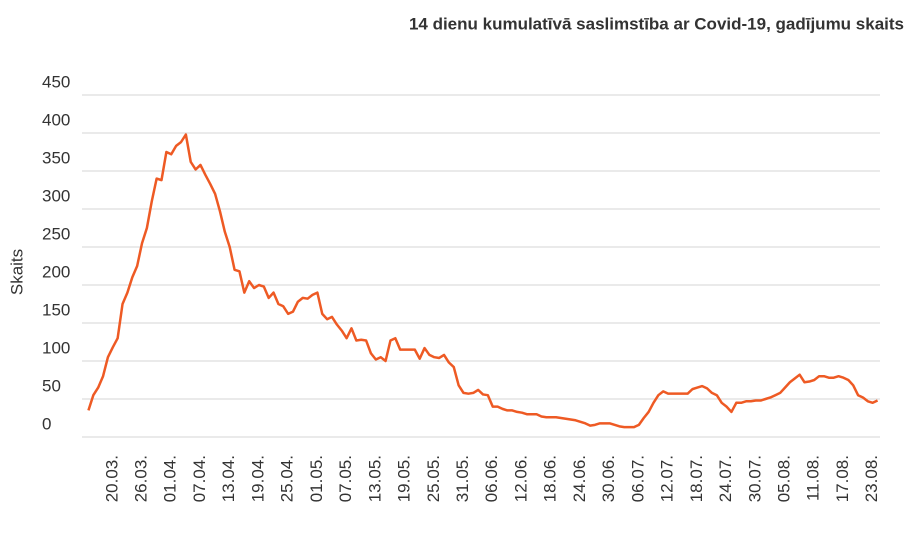  What do you see at coordinates (111, 478) in the screenshot?
I see `x-tick-label: 20.03.` at bounding box center [111, 478].